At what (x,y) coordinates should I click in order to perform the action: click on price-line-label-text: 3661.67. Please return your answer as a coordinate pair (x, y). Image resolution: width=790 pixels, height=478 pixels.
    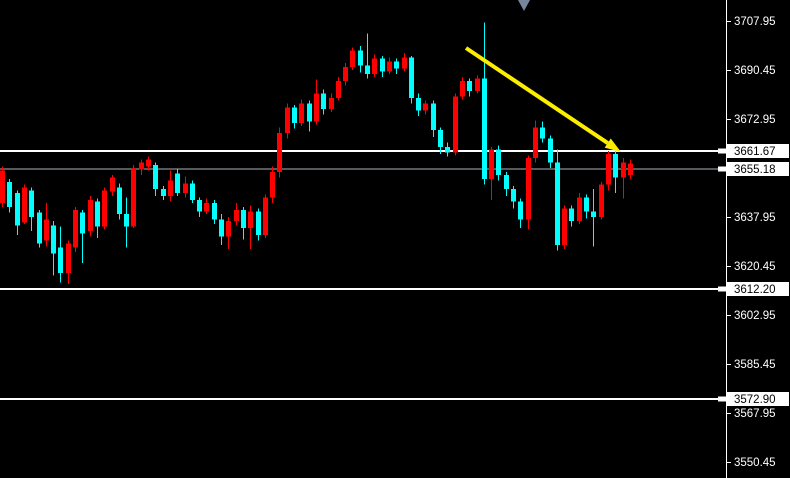
    Looking at the image, I should click on (755, 152).